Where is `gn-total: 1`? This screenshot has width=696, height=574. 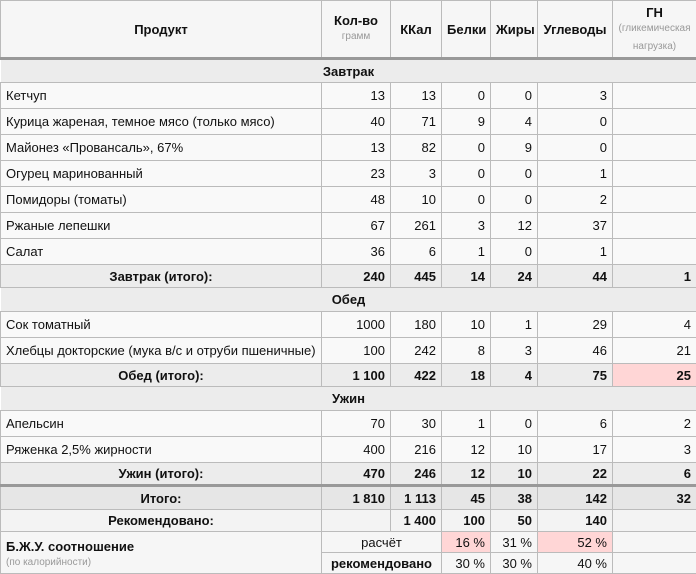 gn-total: 1 is located at coordinates (654, 276).